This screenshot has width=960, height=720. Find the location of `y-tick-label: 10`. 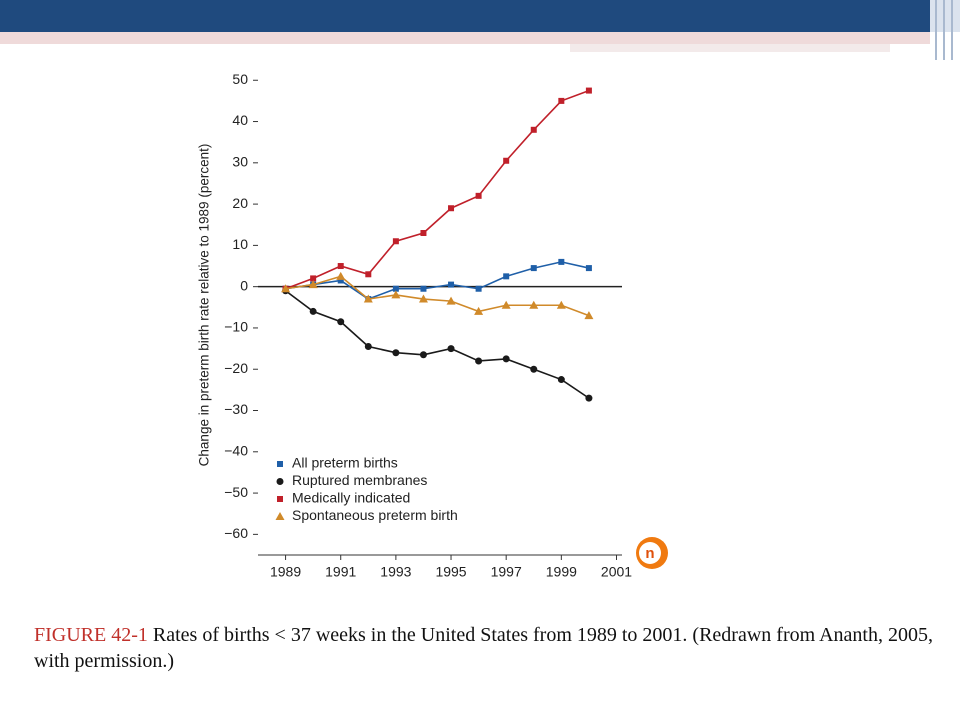

y-tick-label: 10 is located at coordinates (240, 244).